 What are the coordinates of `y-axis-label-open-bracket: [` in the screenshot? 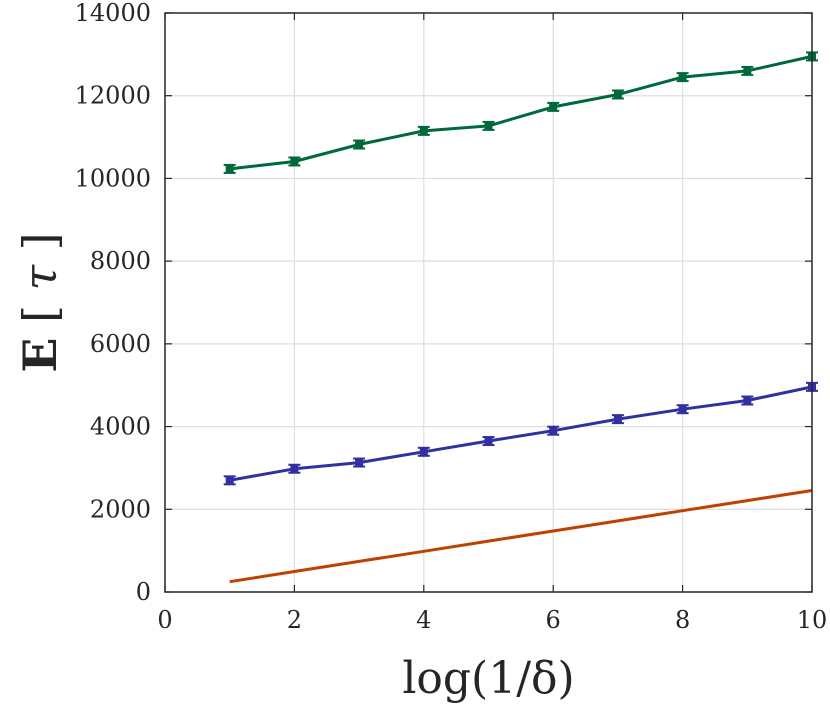 It's located at (40, 314).